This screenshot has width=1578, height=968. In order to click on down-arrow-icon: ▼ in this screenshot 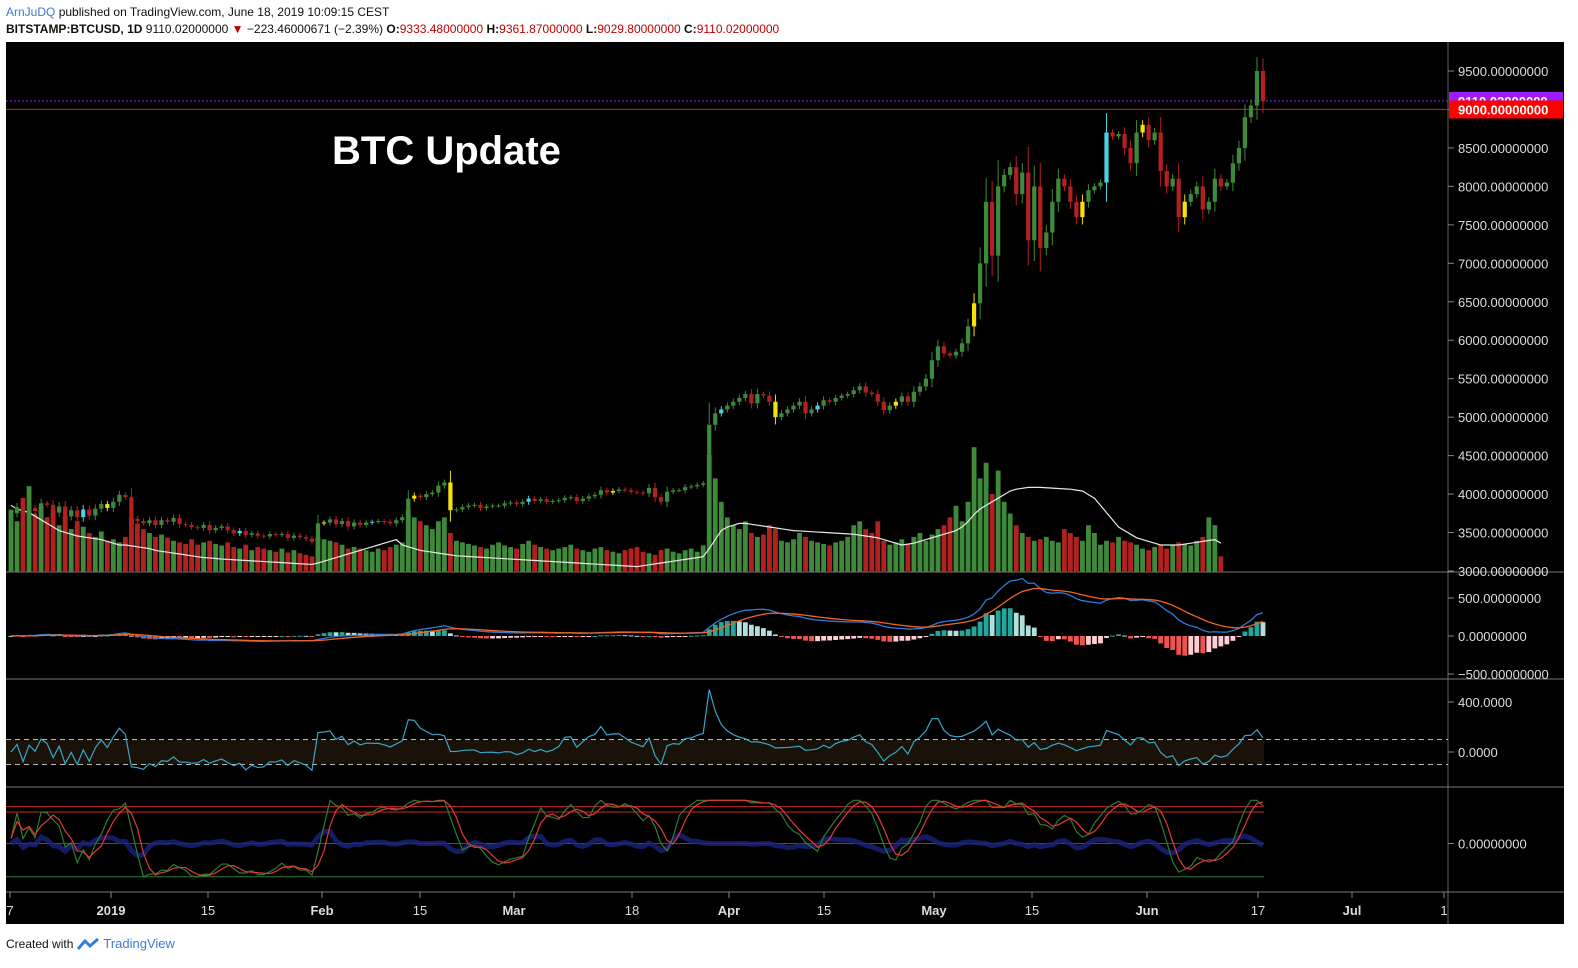, I will do `click(237, 29)`.